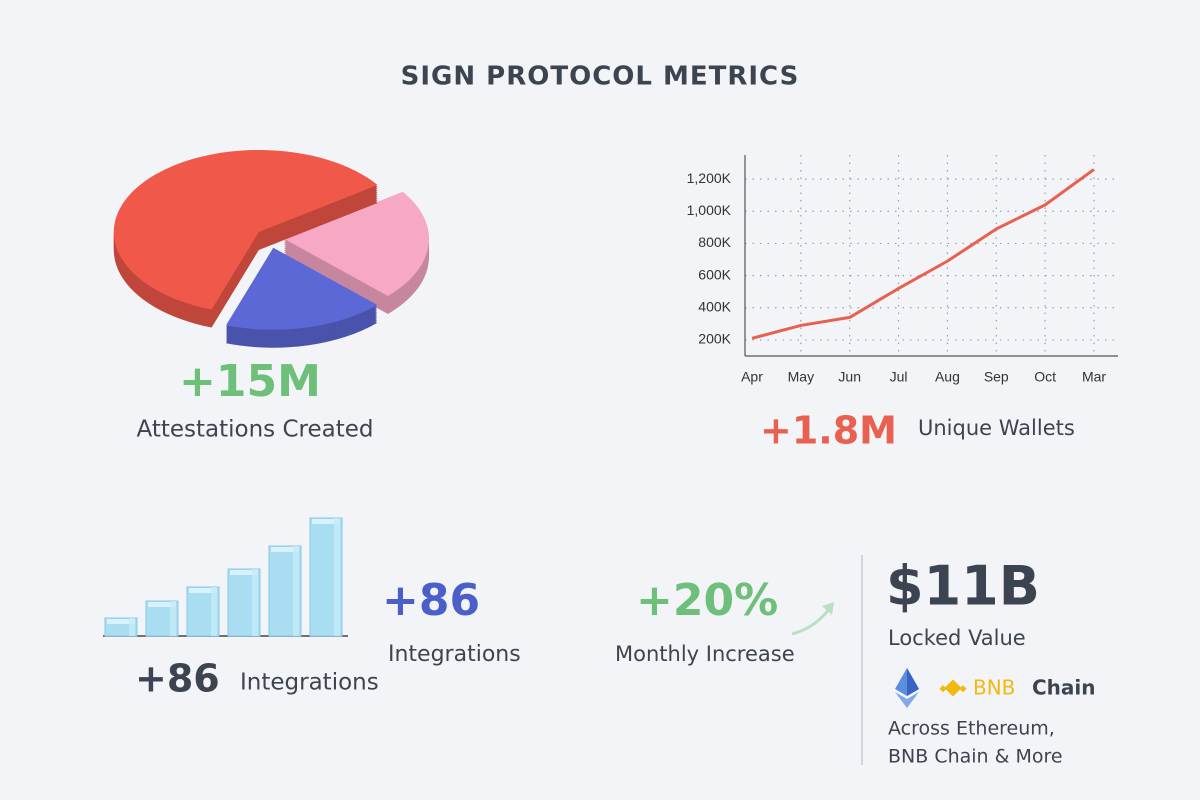 Image resolution: width=1200 pixels, height=800 pixels. What do you see at coordinates (849, 377) in the screenshot?
I see `x-tick-label: Jun` at bounding box center [849, 377].